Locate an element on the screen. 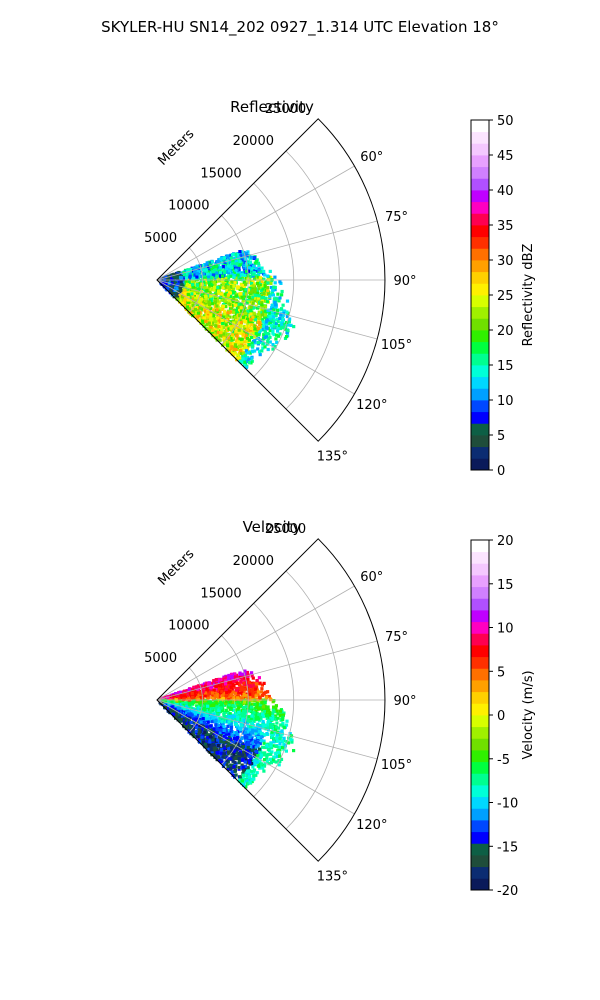 Image resolution: width=600 pixels, height=1000 pixels. panel-title: Reflectivity is located at coordinates (272, 107).